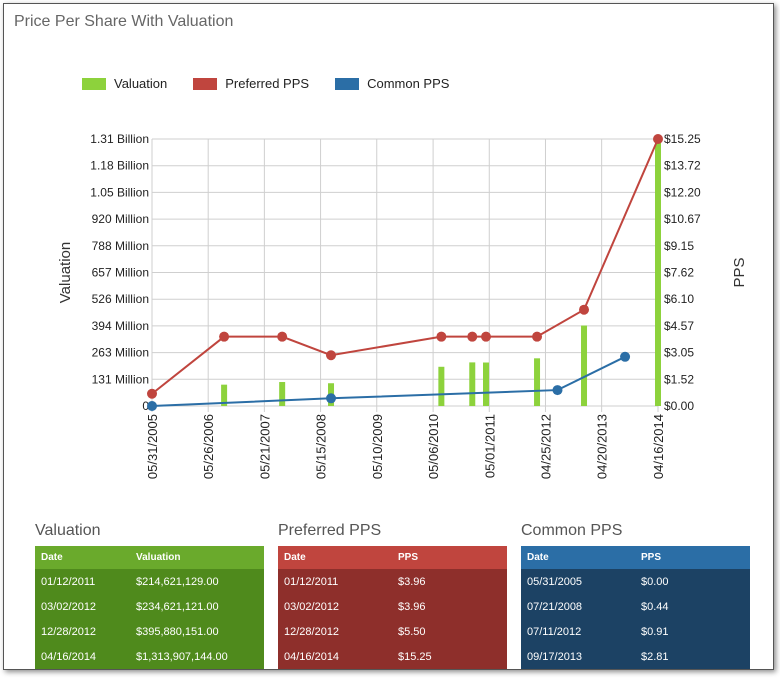 Image resolution: width=780 pixels, height=678 pixels. Describe the element at coordinates (679, 353) in the screenshot. I see `y-axis-right-tick-label: $3.05` at that location.